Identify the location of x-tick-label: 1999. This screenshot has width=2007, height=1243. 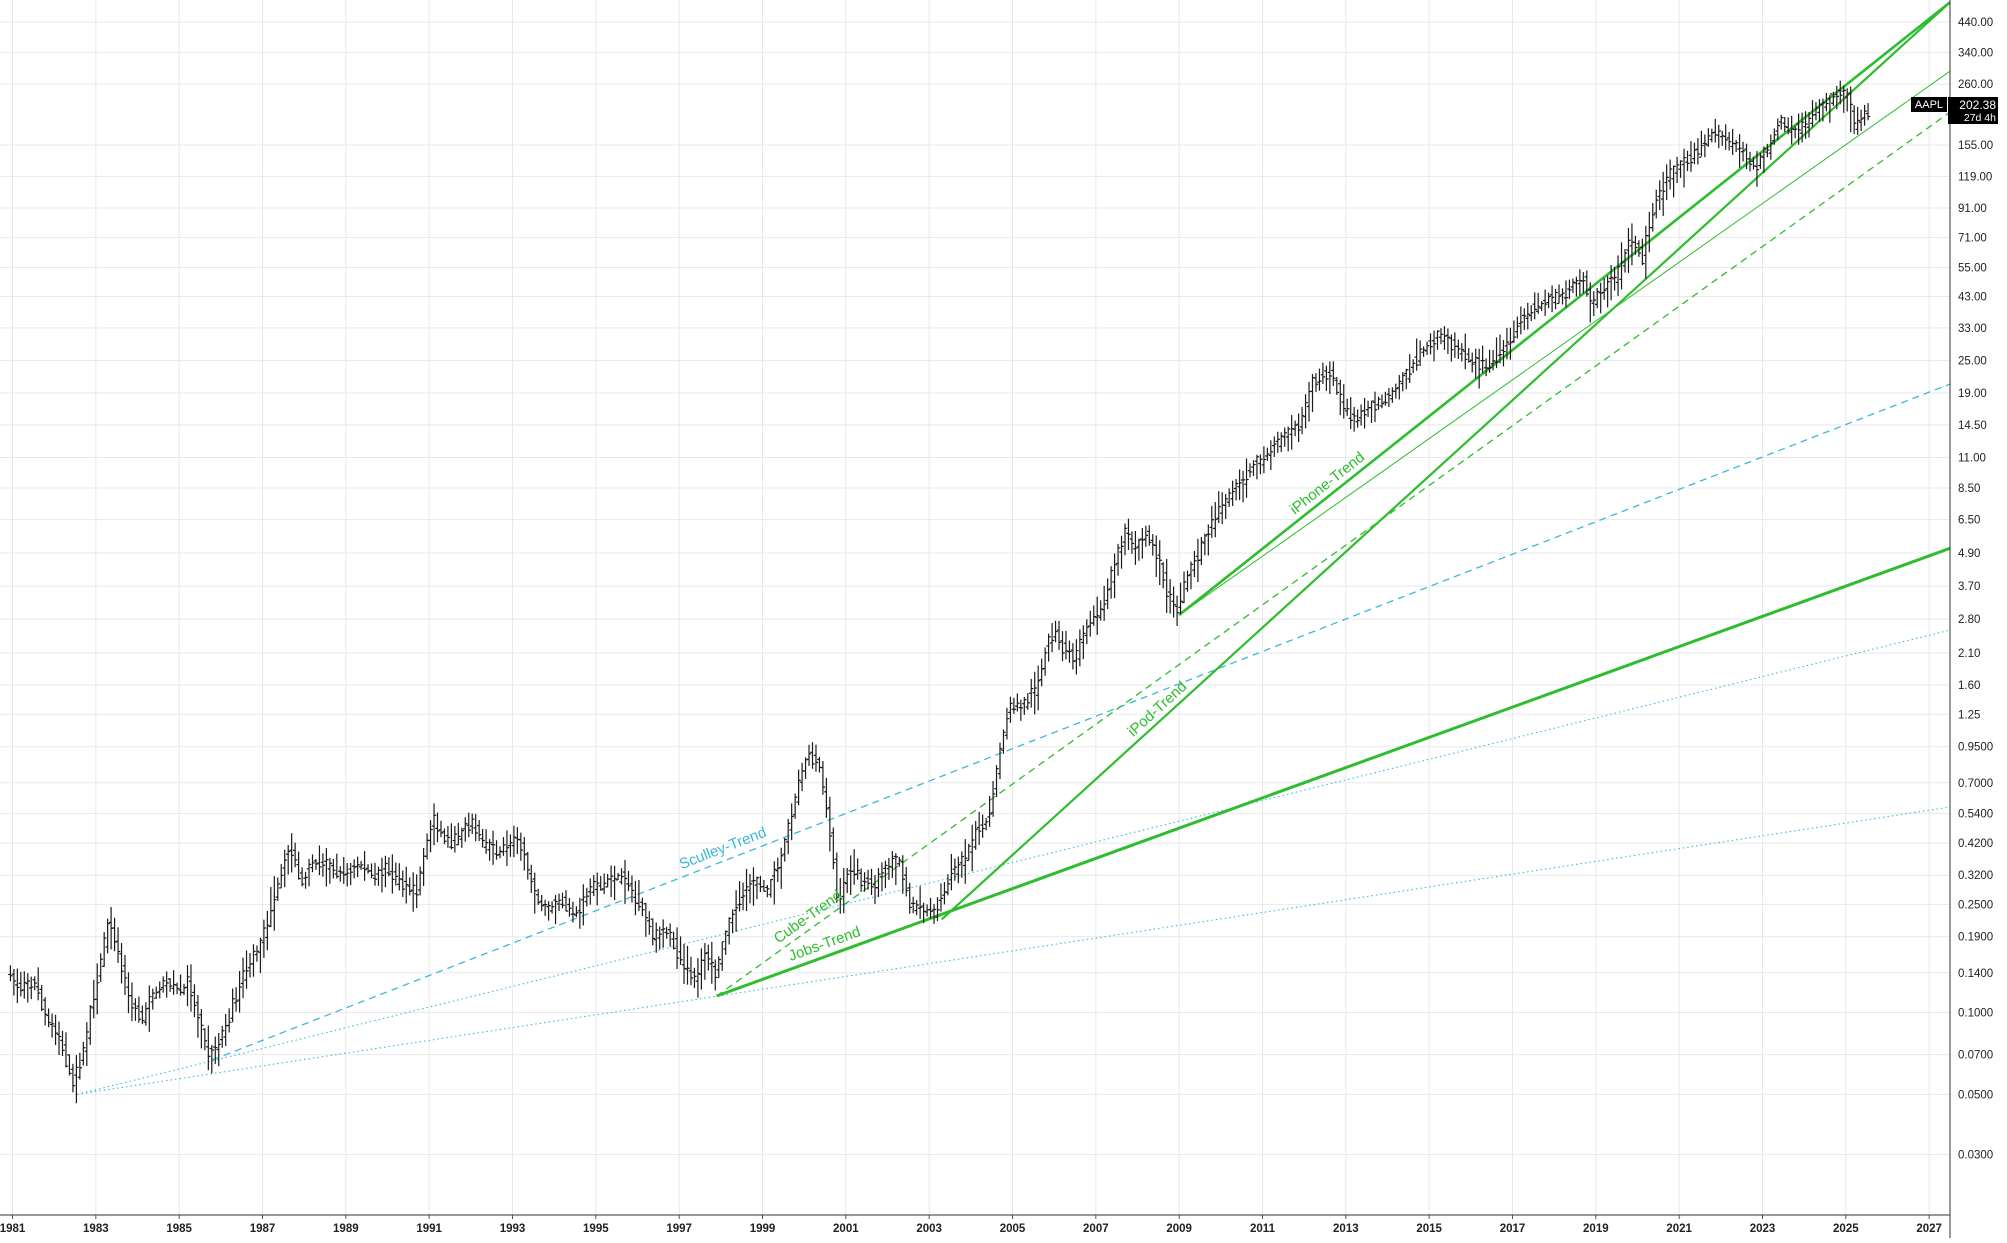
(763, 1229).